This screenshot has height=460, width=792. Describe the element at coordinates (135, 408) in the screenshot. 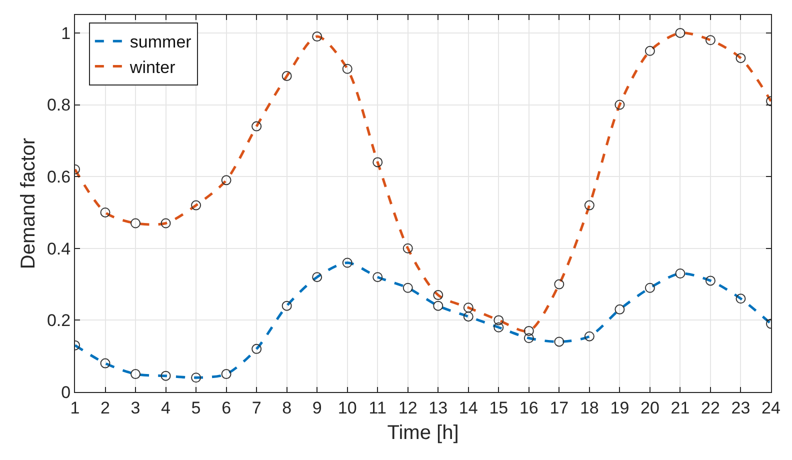

I see `x-tick-label: 3` at that location.